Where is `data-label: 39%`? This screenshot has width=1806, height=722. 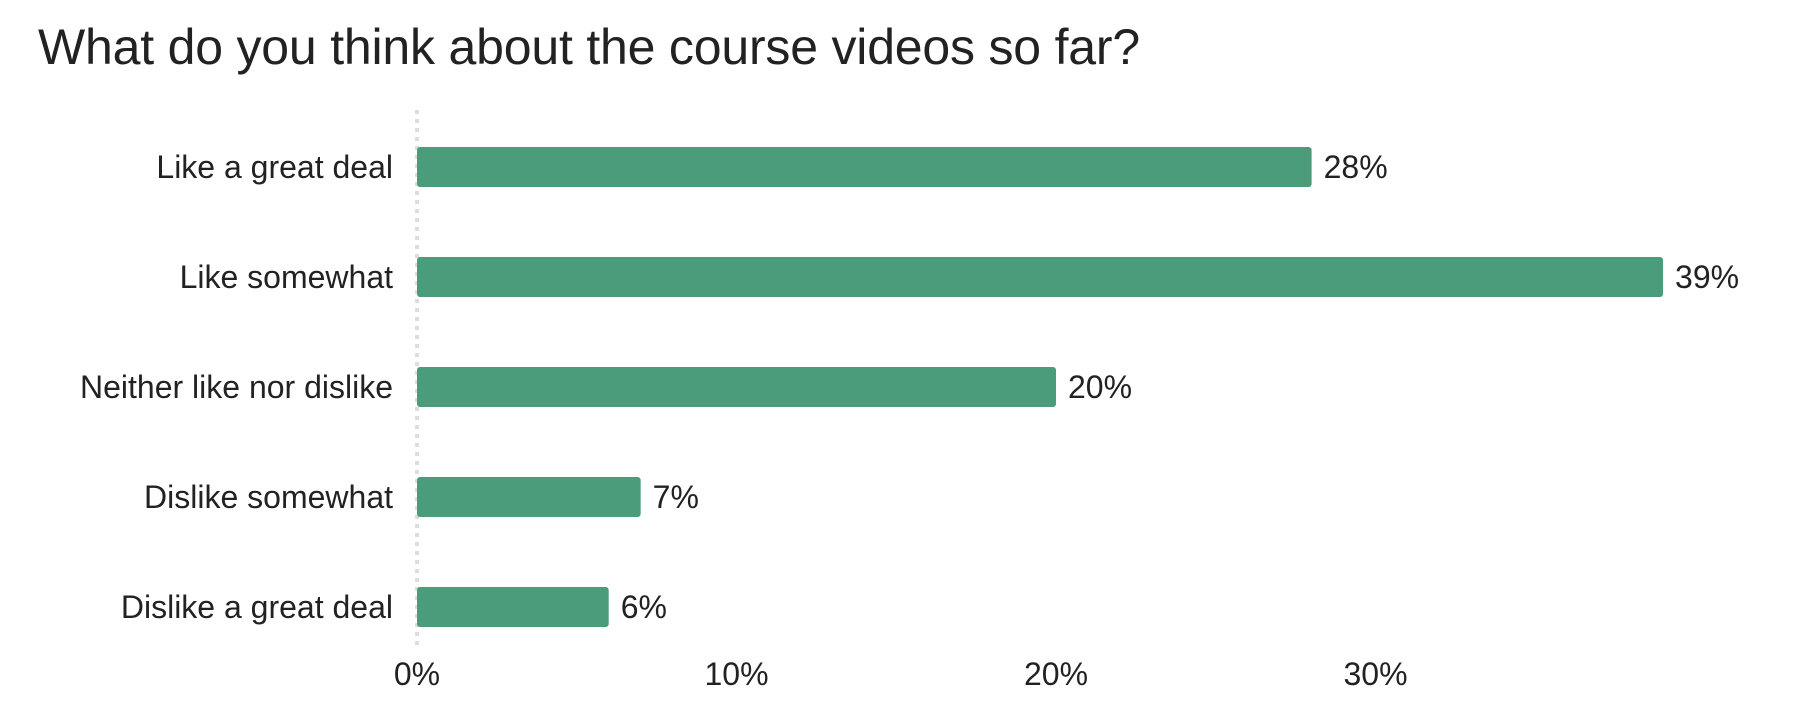 data-label: 39% is located at coordinates (1707, 277).